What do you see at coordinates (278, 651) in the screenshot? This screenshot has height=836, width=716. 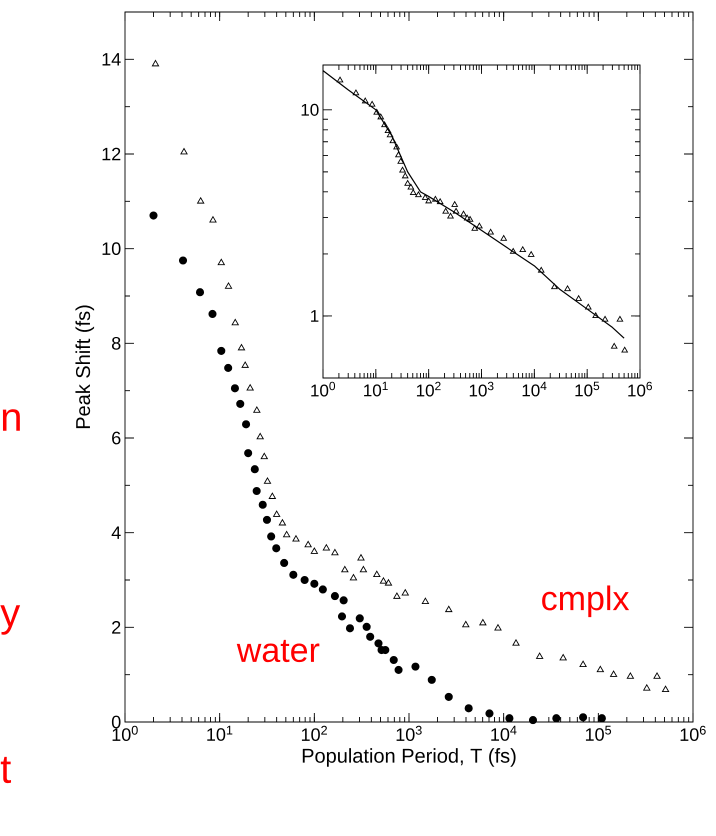 I see `series-label: water` at bounding box center [278, 651].